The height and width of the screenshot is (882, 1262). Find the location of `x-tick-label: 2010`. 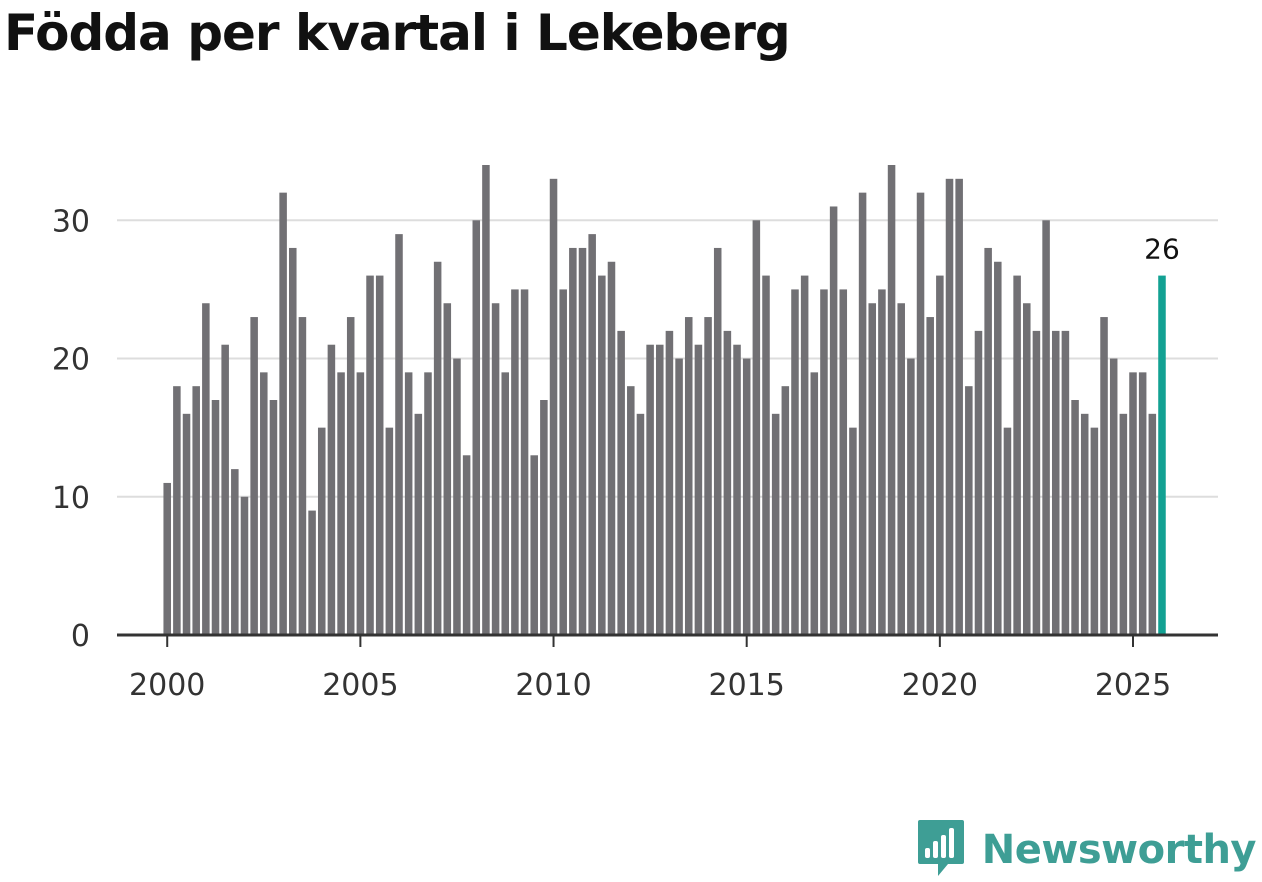

x-tick-label: 2010 is located at coordinates (553, 685).